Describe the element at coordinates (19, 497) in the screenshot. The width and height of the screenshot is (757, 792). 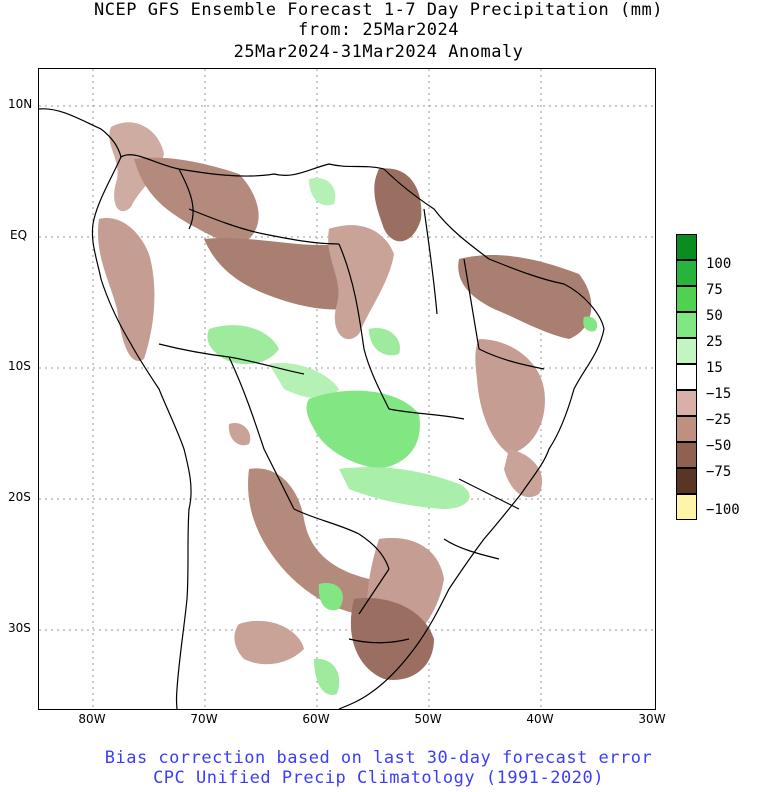
I see `lat-label-20s: 20S` at that location.